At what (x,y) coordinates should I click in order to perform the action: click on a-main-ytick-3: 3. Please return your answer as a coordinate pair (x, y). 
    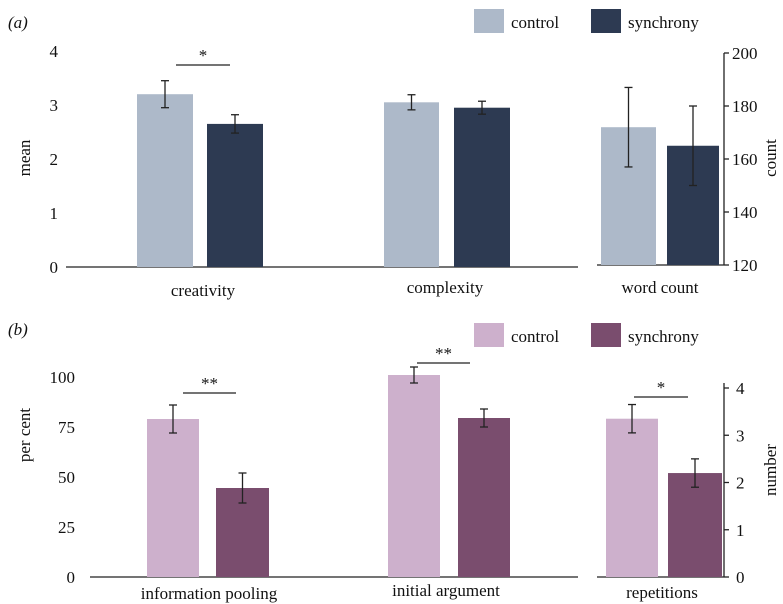
    Looking at the image, I should click on (54, 105).